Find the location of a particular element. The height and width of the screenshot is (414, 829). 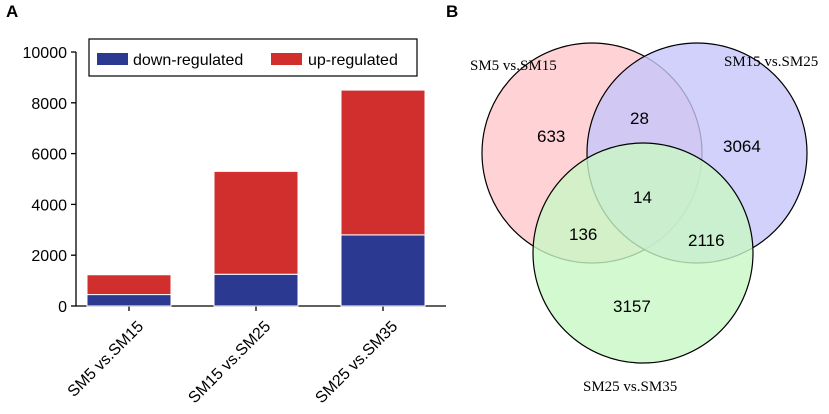

legend-swatch-down is located at coordinates (112, 59).